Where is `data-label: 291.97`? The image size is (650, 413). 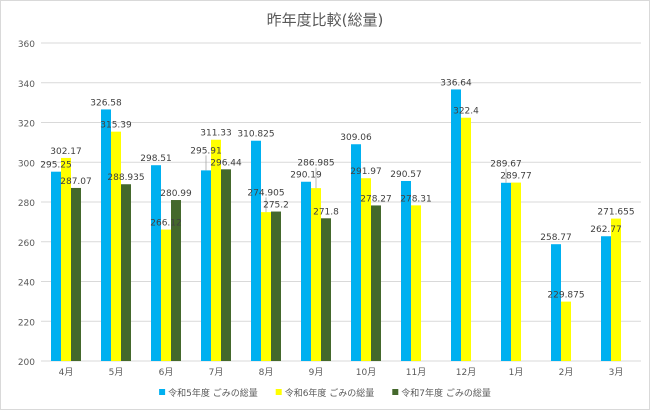 data-label: 291.97 is located at coordinates (366, 172).